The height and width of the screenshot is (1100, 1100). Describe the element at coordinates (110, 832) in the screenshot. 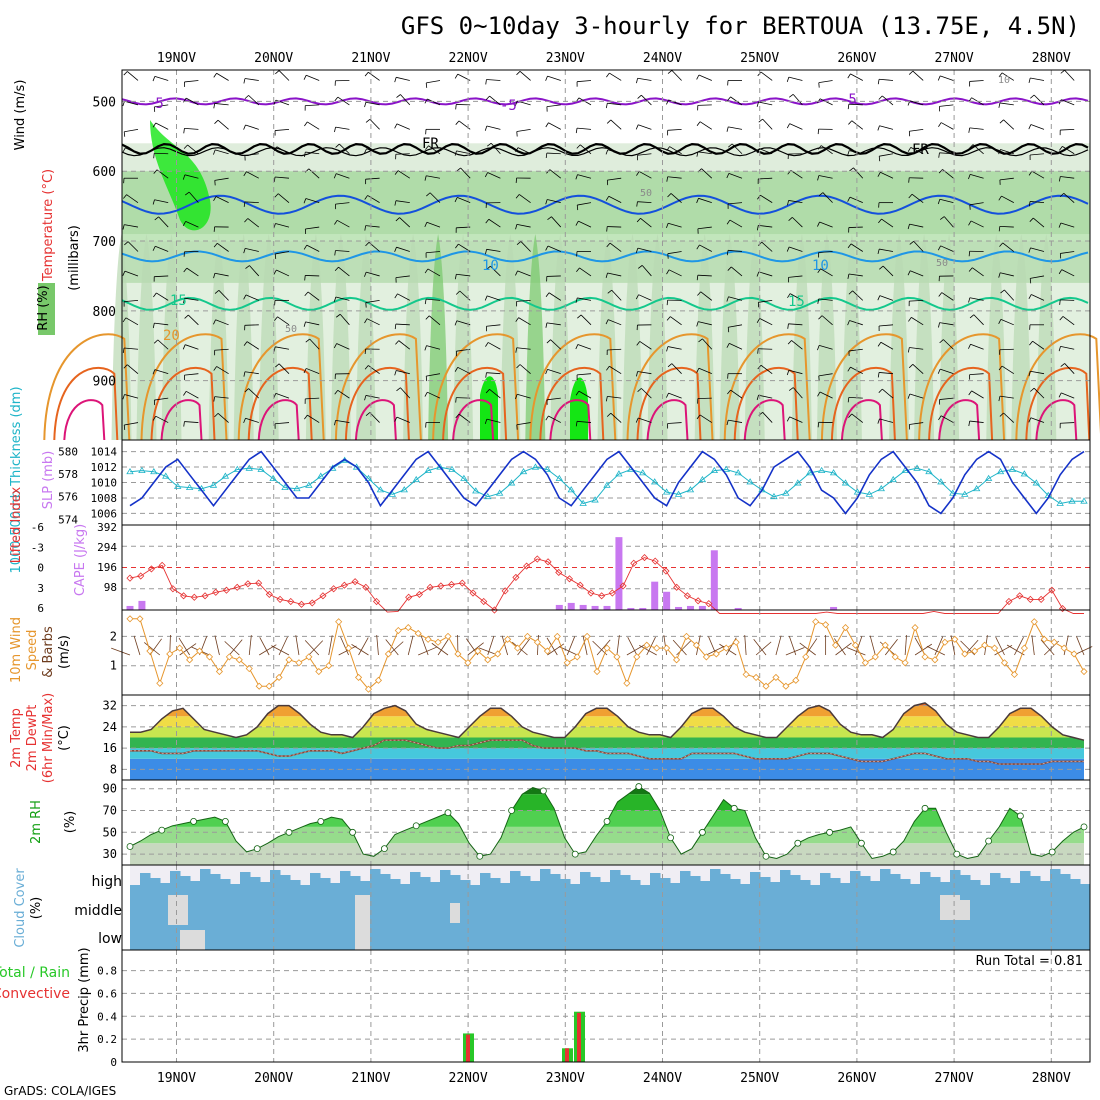

I see `rh-tick-label: 50` at that location.